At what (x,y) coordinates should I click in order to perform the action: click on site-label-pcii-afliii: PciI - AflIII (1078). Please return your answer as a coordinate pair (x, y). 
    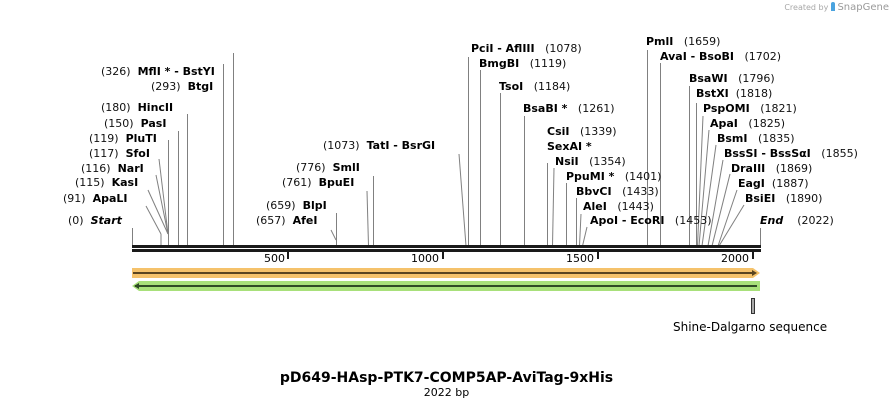
    Looking at the image, I should click on (526, 48).